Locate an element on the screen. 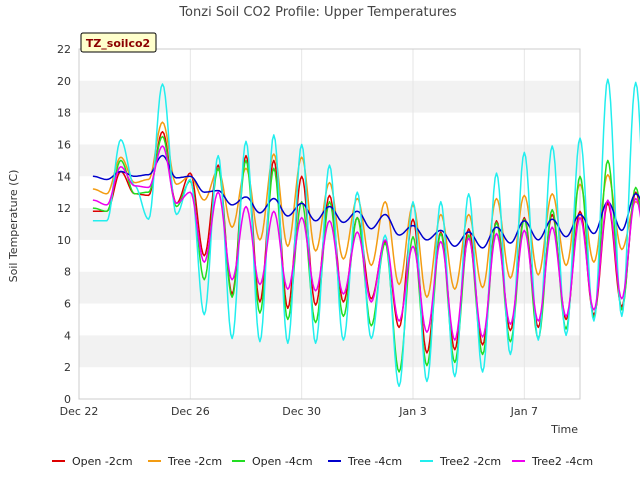  legend-label: Tree2 -4cm is located at coordinates (562, 461).